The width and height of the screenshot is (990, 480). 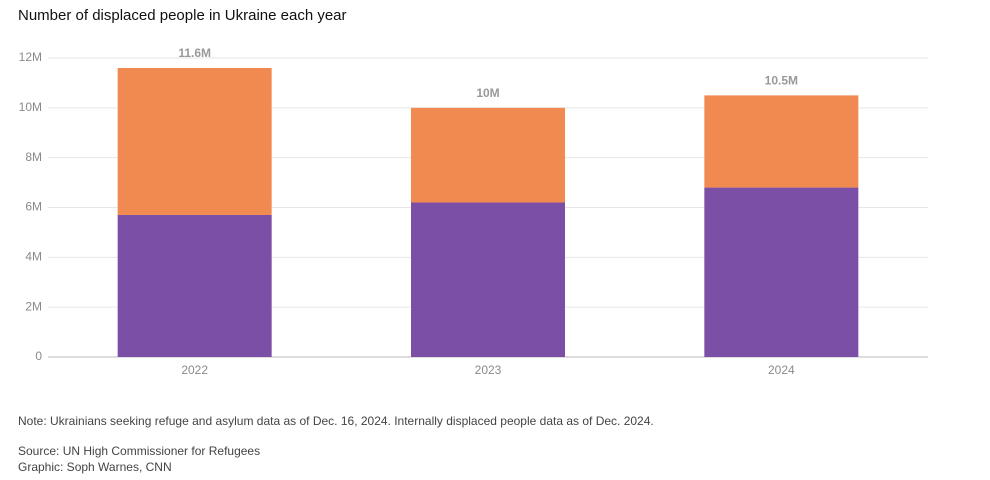 What do you see at coordinates (194, 53) in the screenshot?
I see `total-label: 11.6M` at bounding box center [194, 53].